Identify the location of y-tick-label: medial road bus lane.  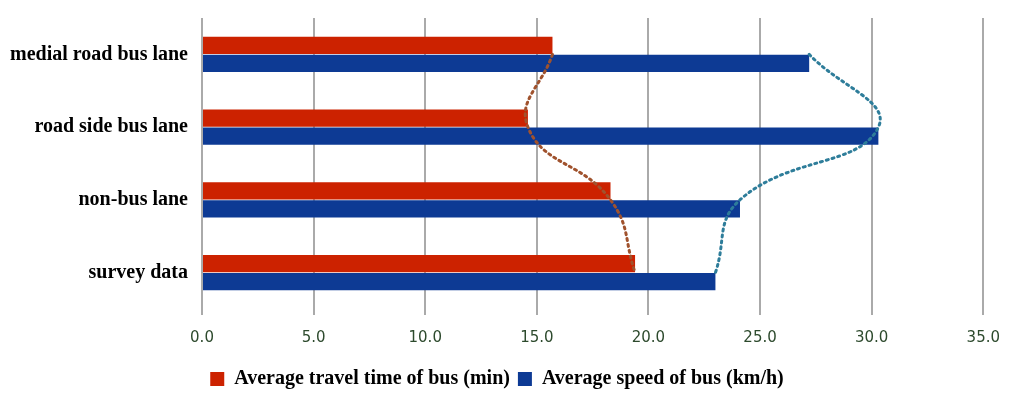
(99, 52).